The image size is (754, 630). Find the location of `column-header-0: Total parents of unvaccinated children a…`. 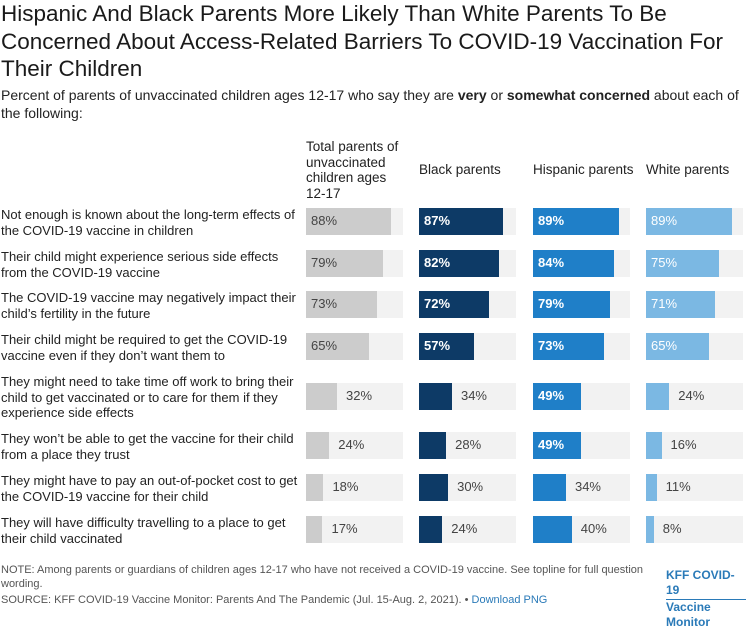

column-header-0: Total parents of unvaccinated children a… is located at coordinates (352, 170).